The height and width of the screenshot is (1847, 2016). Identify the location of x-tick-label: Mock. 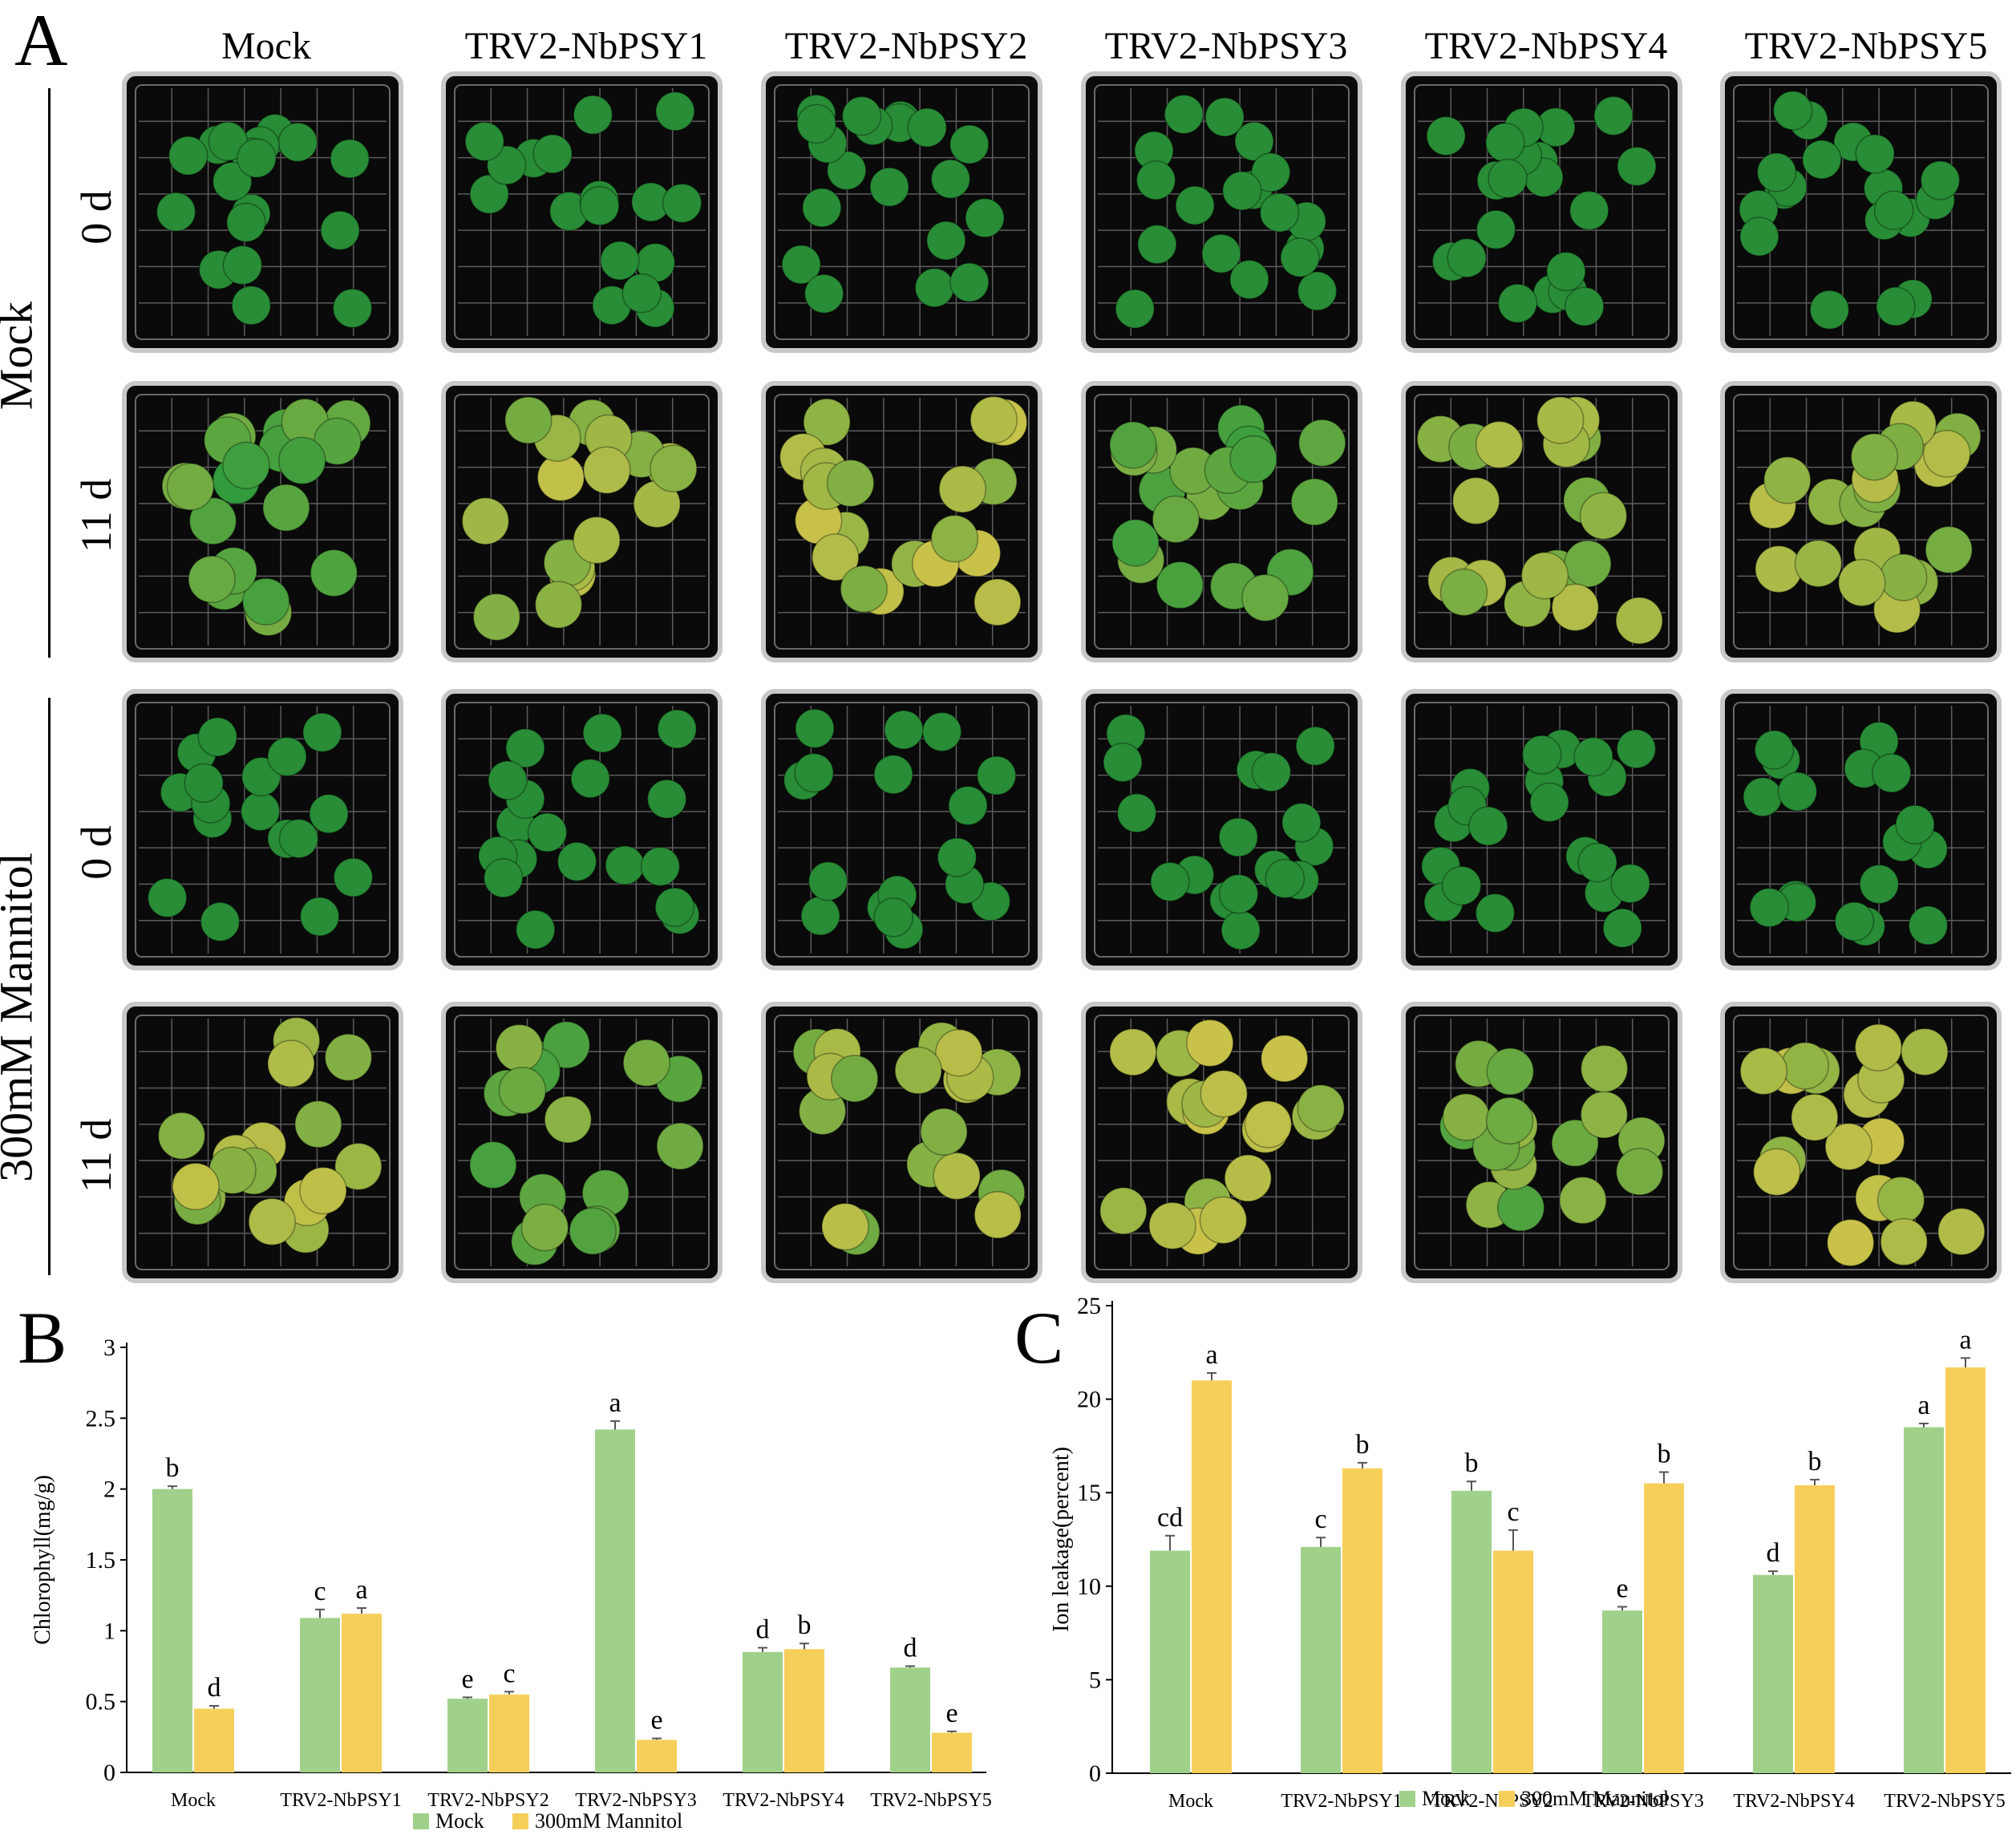
(1190, 1801).